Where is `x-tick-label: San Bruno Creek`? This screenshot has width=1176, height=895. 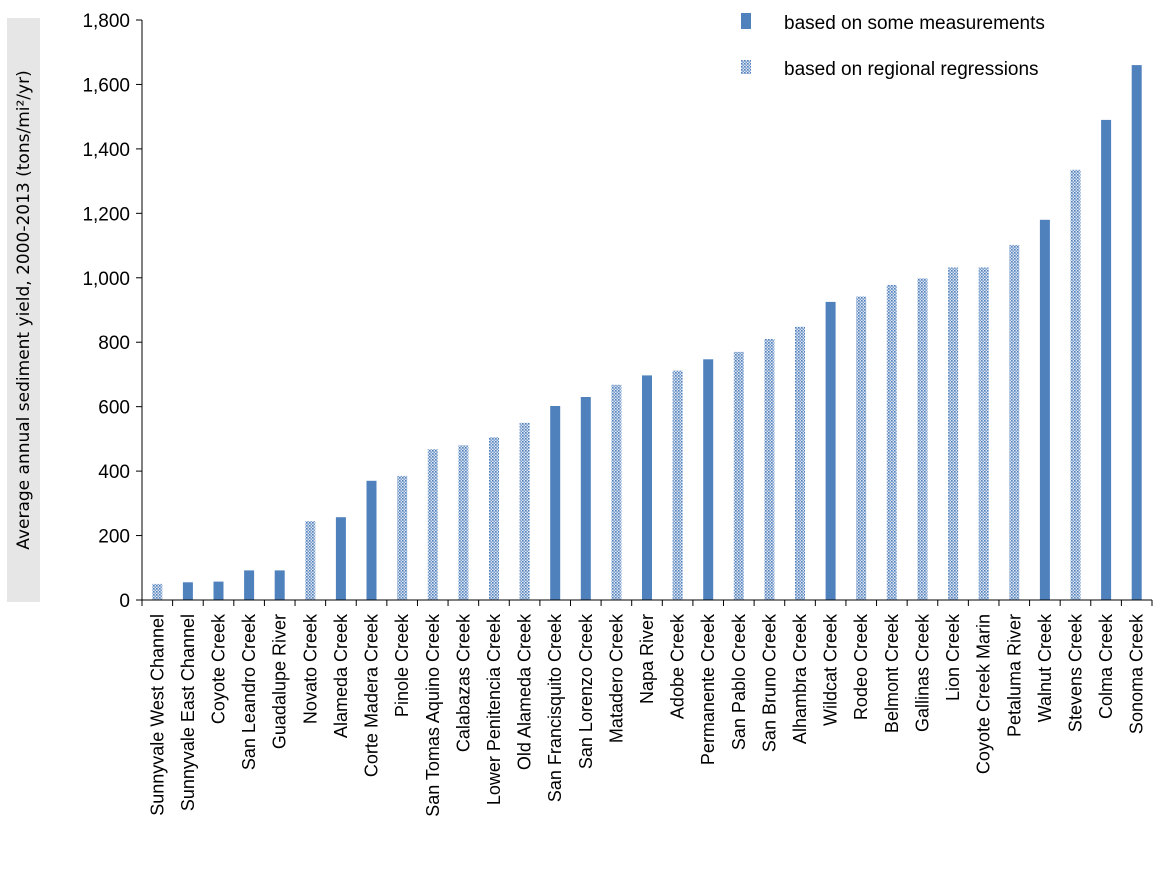
x-tick-label: San Bruno Creek is located at coordinates (769, 682).